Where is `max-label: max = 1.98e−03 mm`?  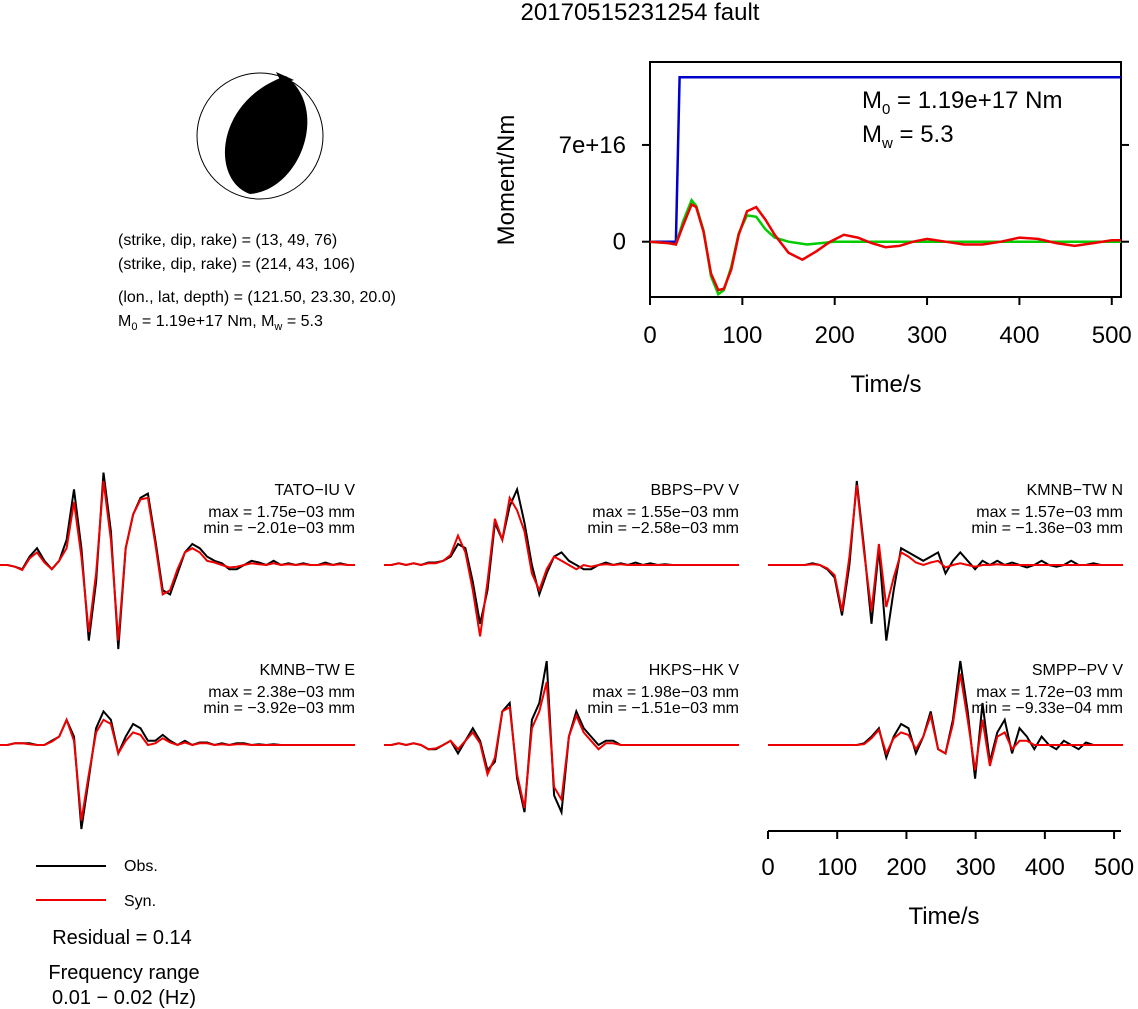 max-label: max = 1.98e−03 mm is located at coordinates (665, 692).